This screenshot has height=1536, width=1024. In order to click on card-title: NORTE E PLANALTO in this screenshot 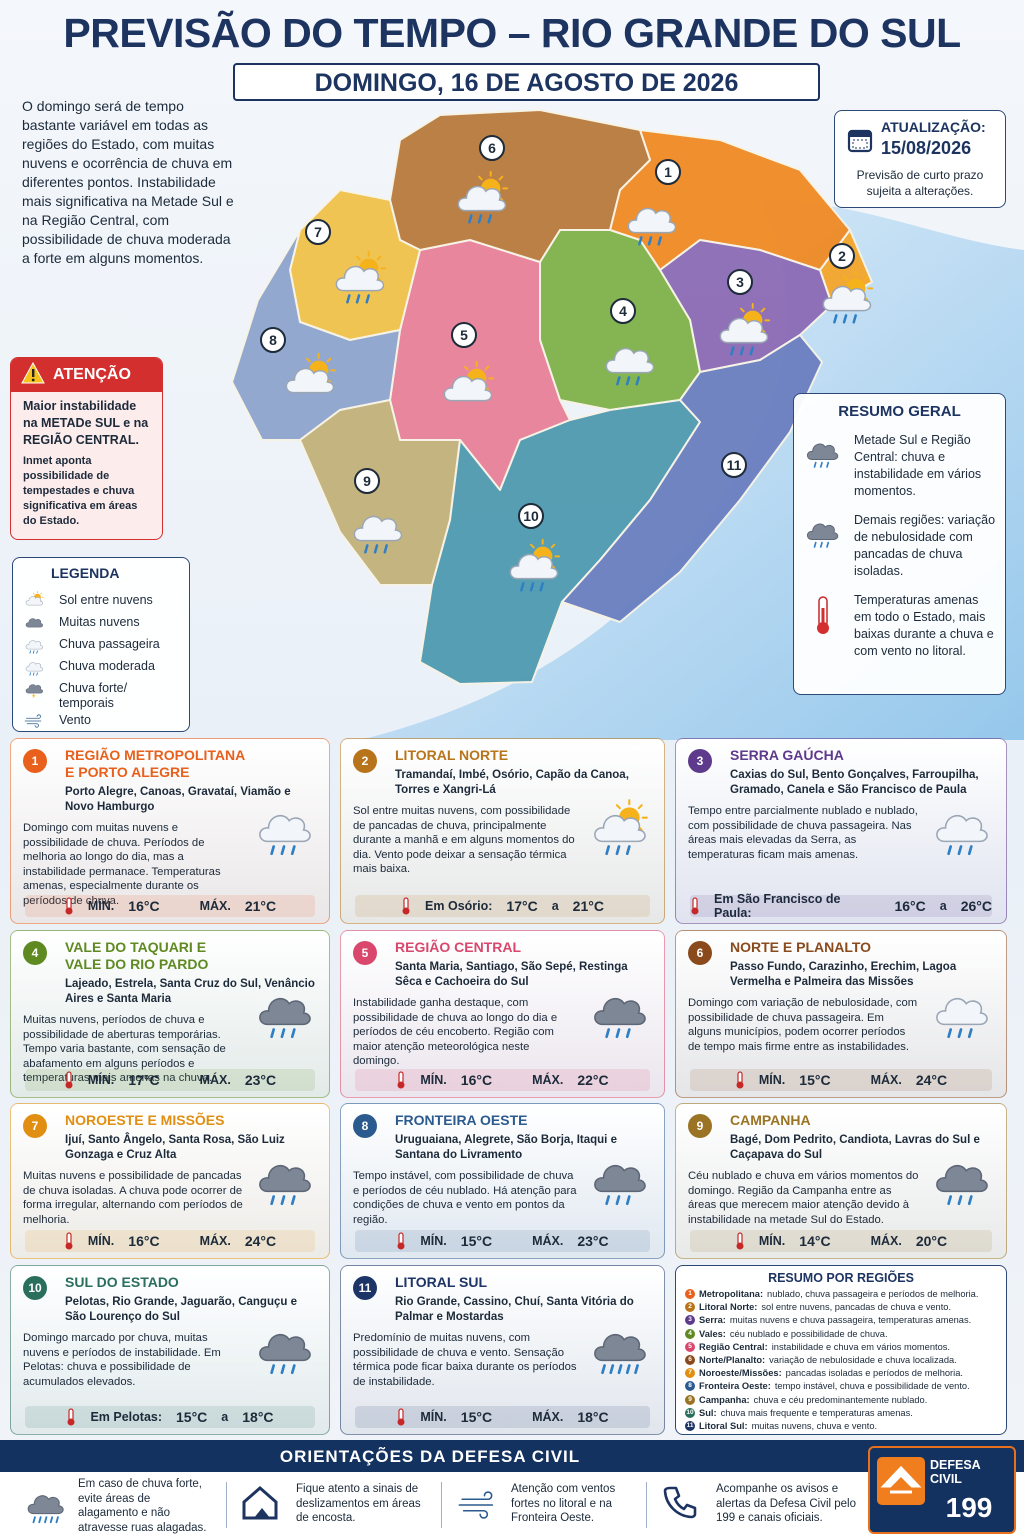, I will do `click(801, 947)`.